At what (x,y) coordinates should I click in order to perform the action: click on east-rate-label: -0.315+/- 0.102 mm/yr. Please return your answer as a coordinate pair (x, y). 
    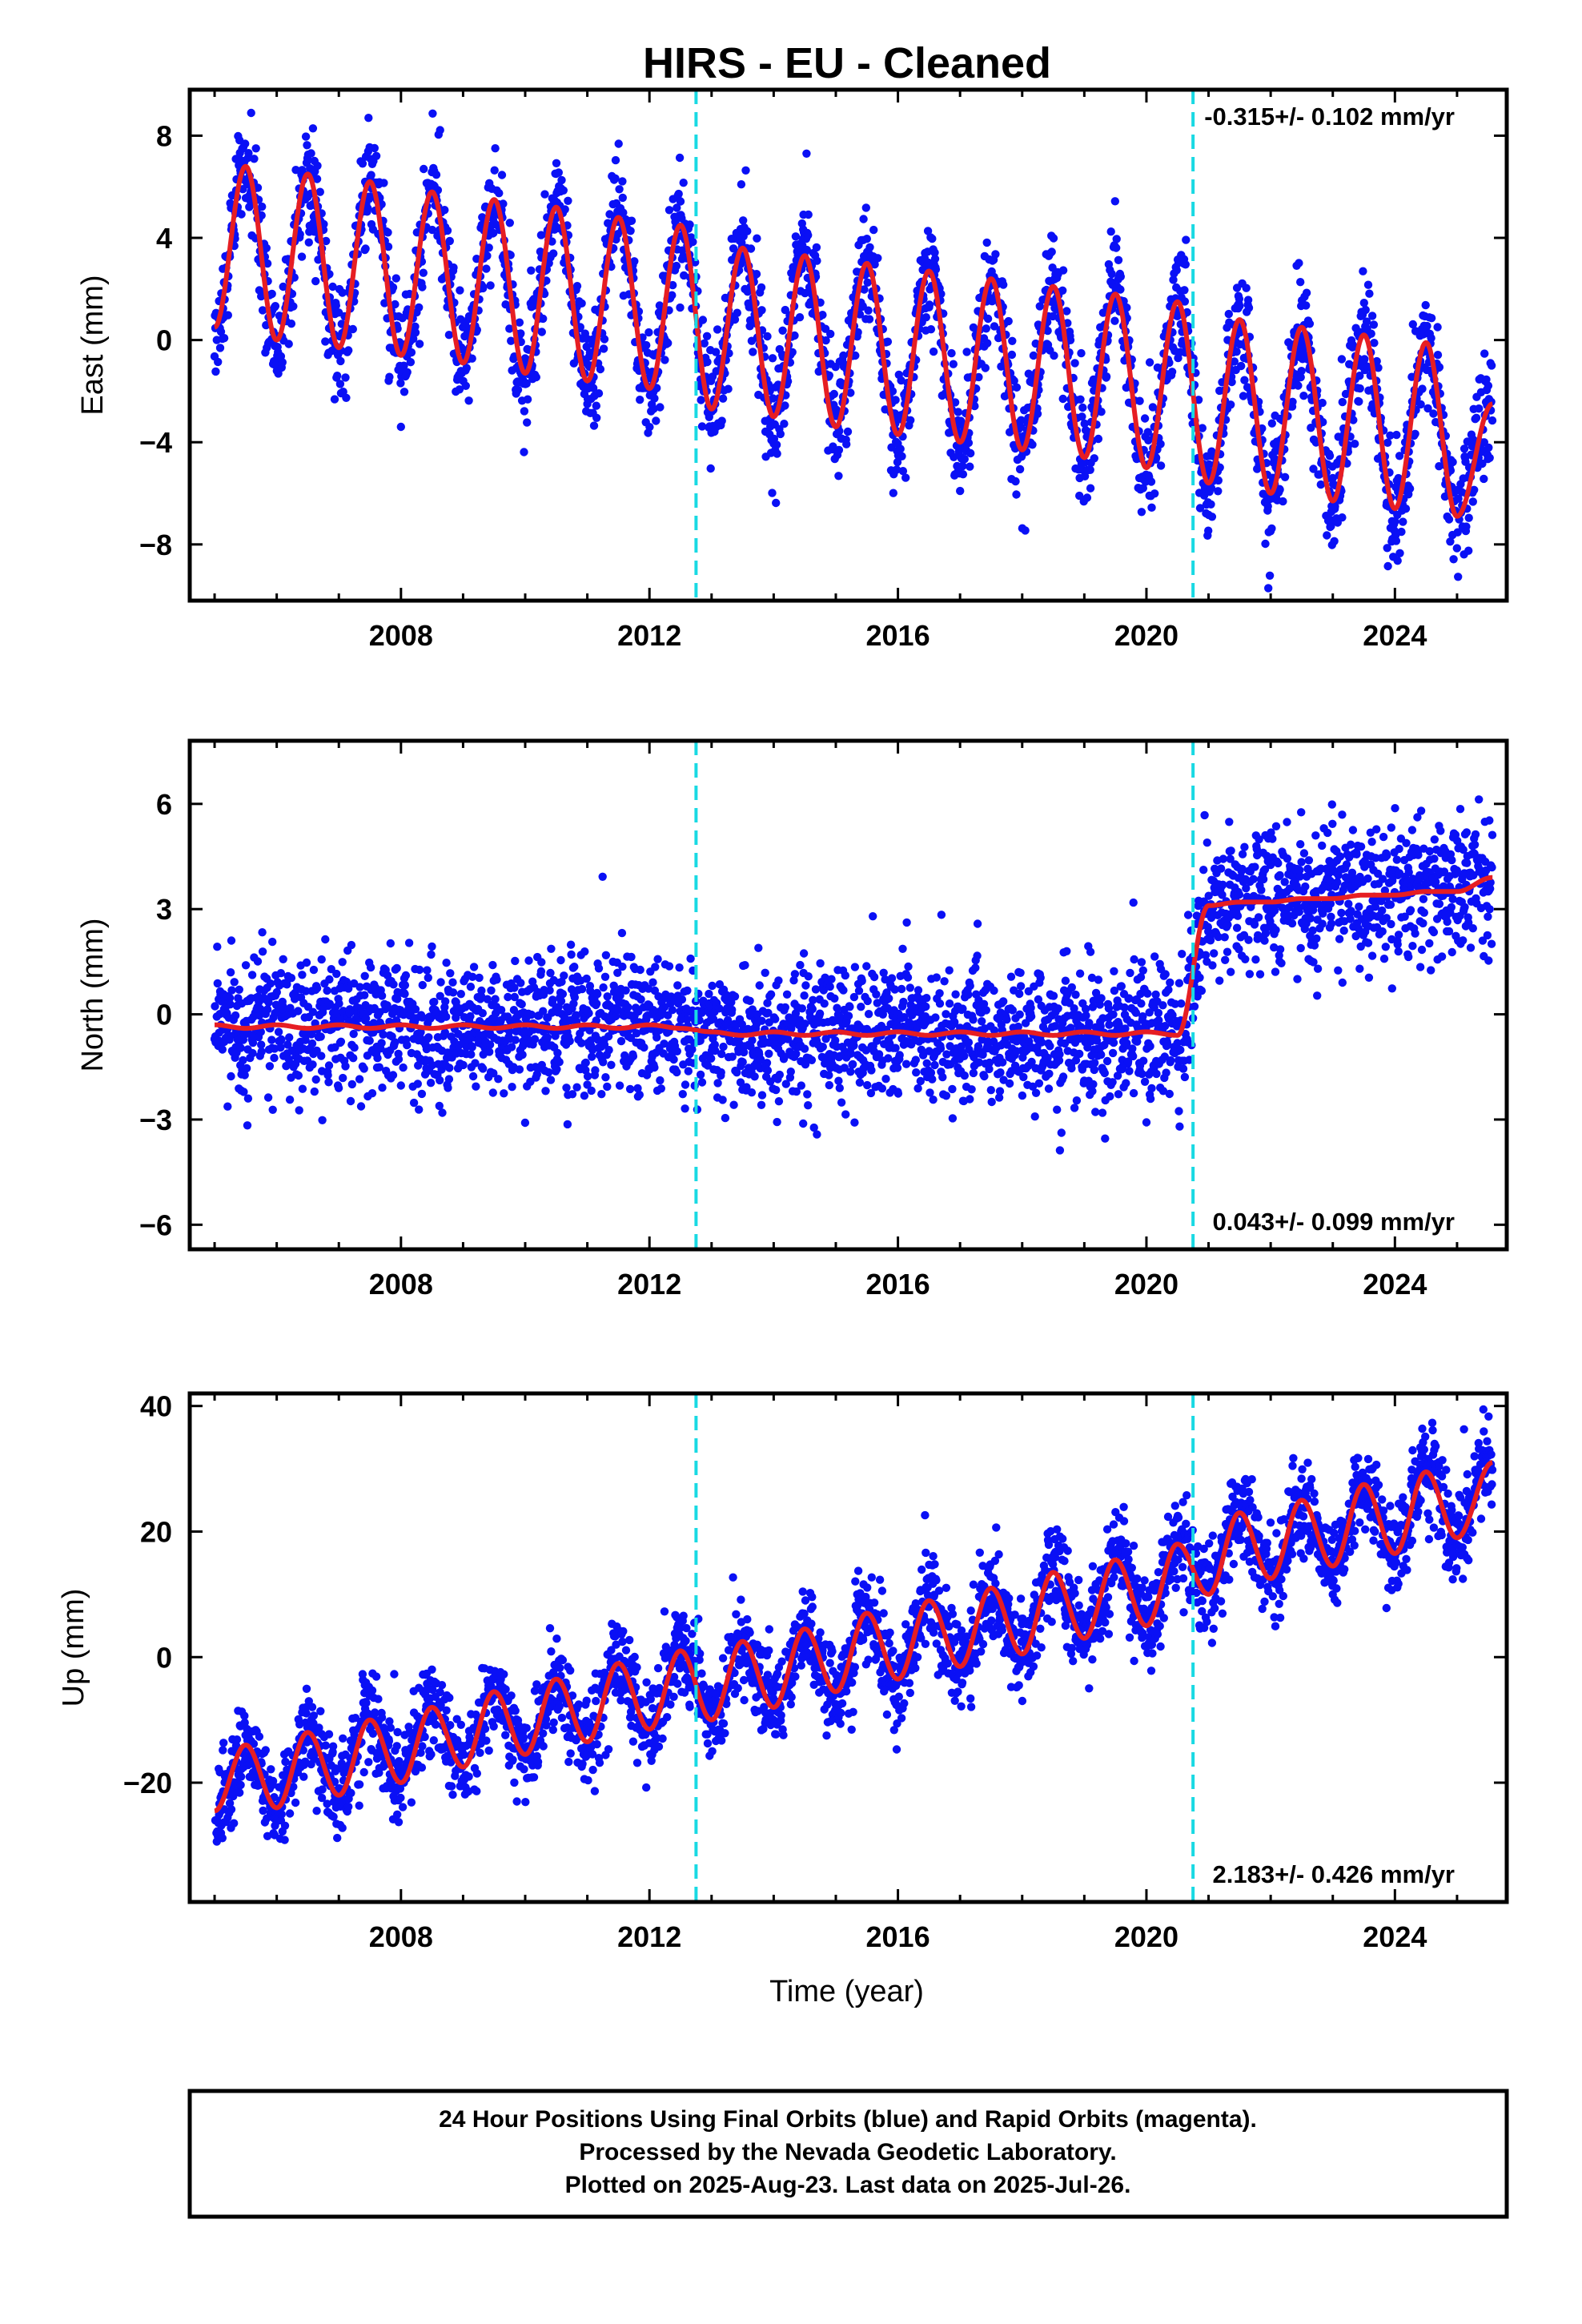
    Looking at the image, I should click on (1329, 117).